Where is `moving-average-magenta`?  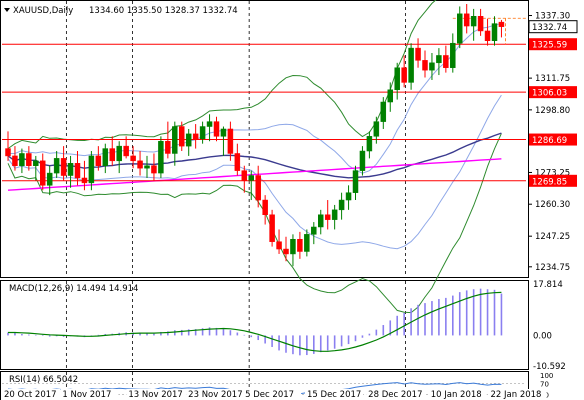
moving-average-magenta is located at coordinates (254, 174).